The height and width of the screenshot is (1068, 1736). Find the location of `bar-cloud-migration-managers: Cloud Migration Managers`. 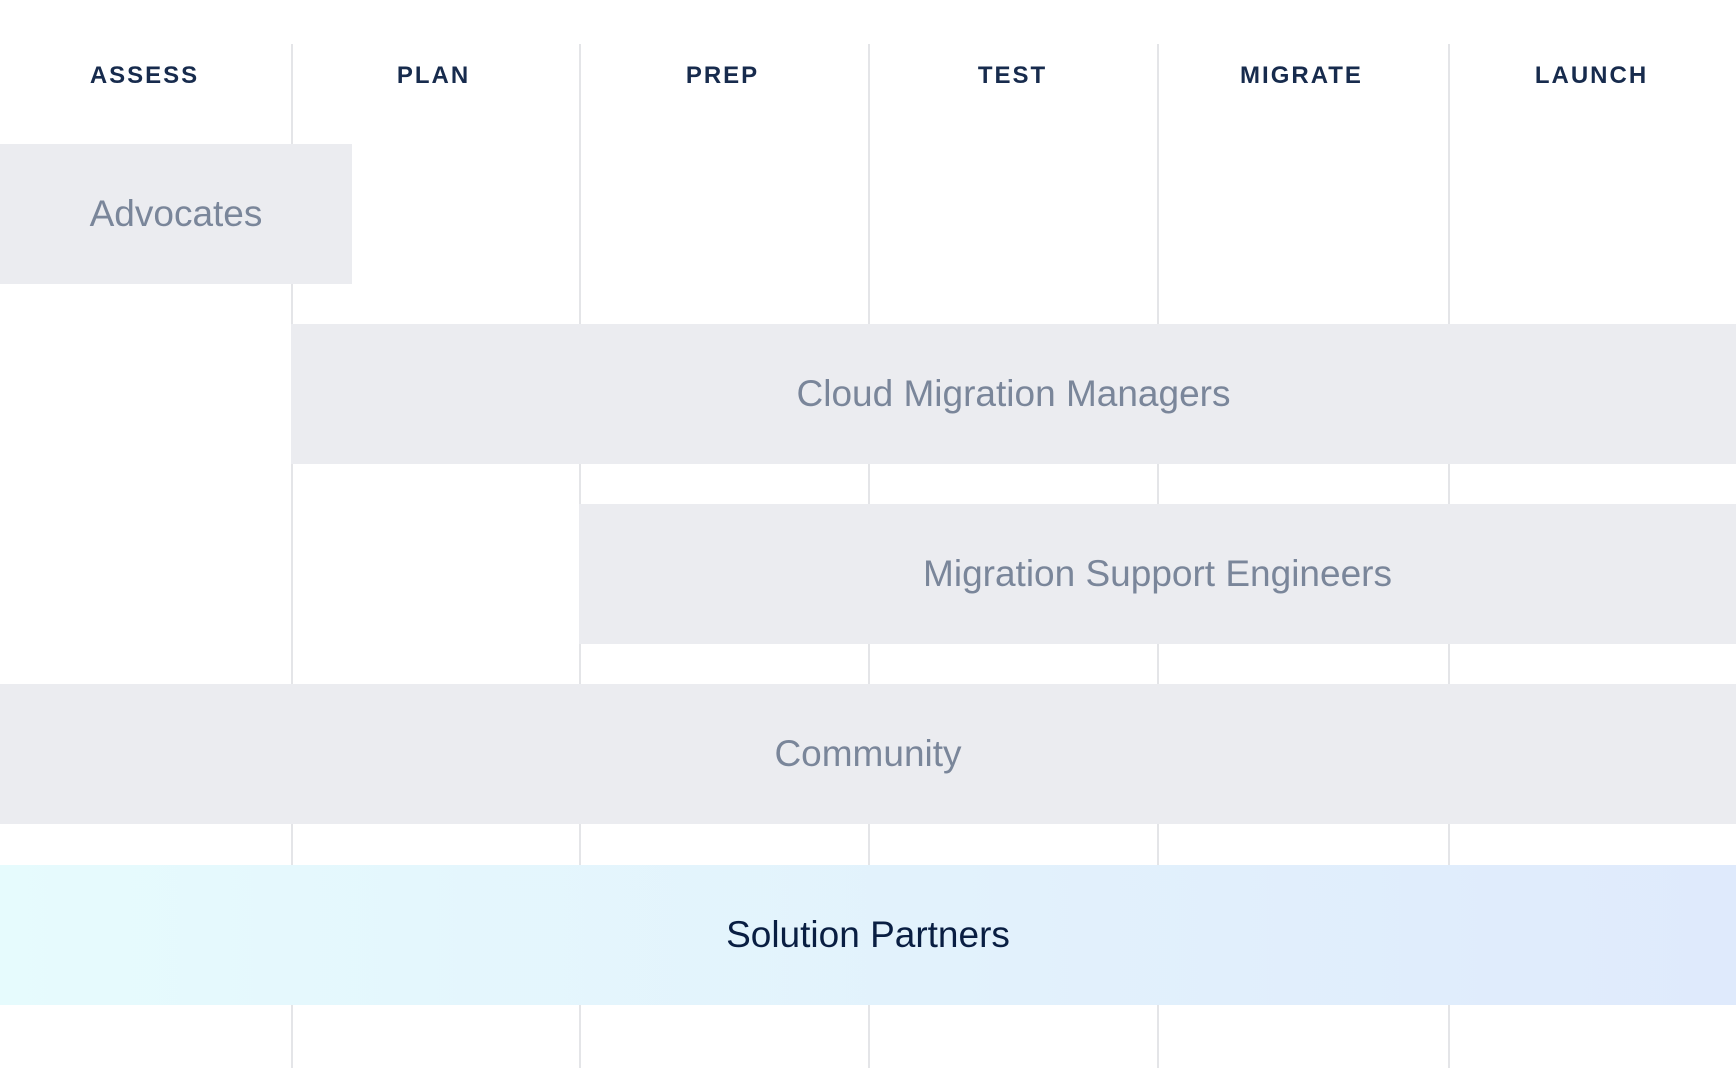

bar-cloud-migration-managers: Cloud Migration Managers is located at coordinates (1013, 394).